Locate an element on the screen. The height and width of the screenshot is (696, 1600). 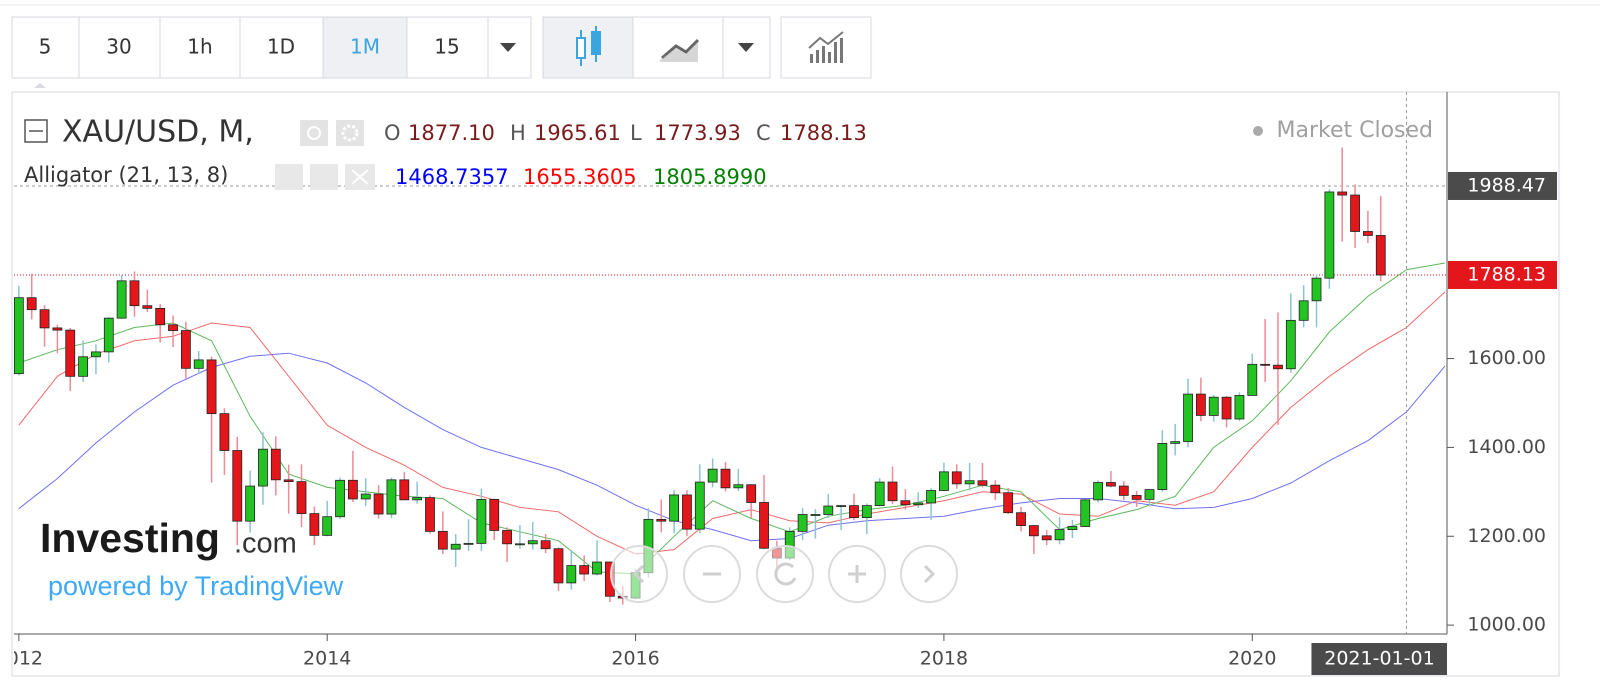
interval-button-label: 30 is located at coordinates (118, 47).